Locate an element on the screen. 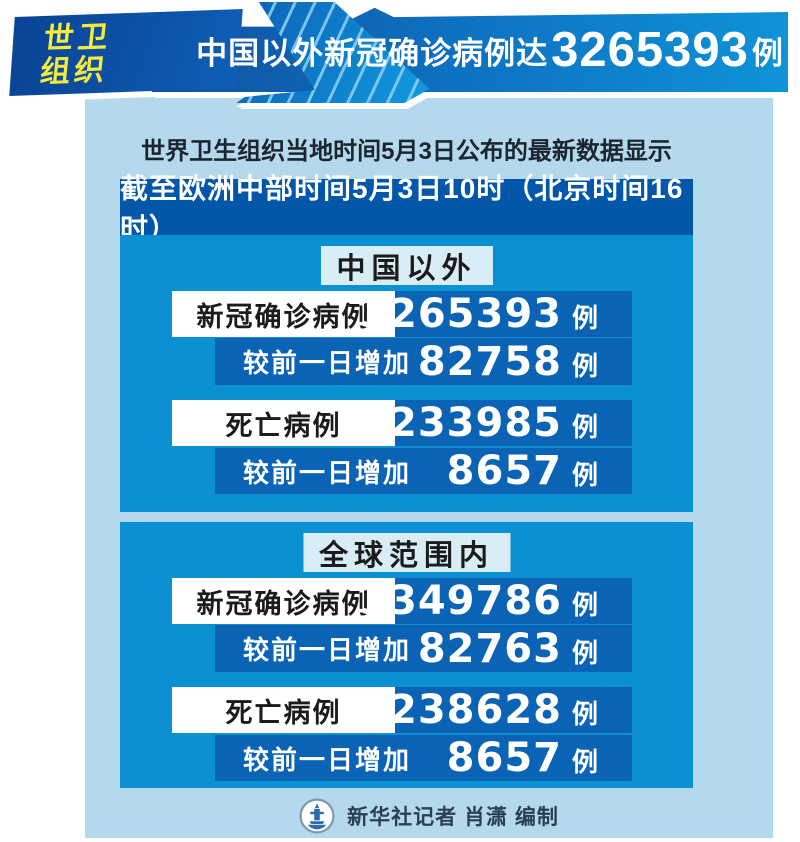 The image size is (800, 842). title-prefix: 中国以外新冠确诊病例达 is located at coordinates (372, 53).